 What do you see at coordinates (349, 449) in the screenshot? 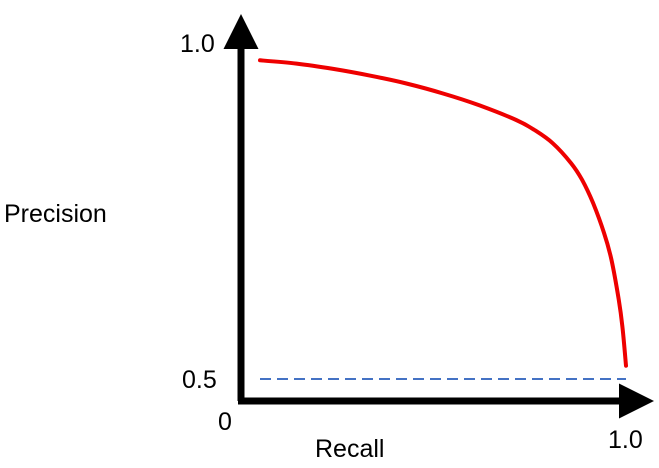
I see `x-axis-title: Recall` at bounding box center [349, 449].